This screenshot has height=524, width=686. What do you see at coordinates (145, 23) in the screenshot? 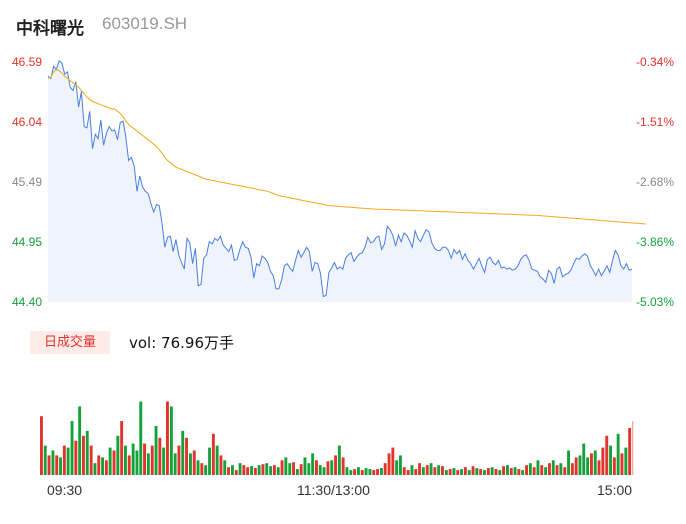
I see `stock-code: 603019.SH` at bounding box center [145, 23].